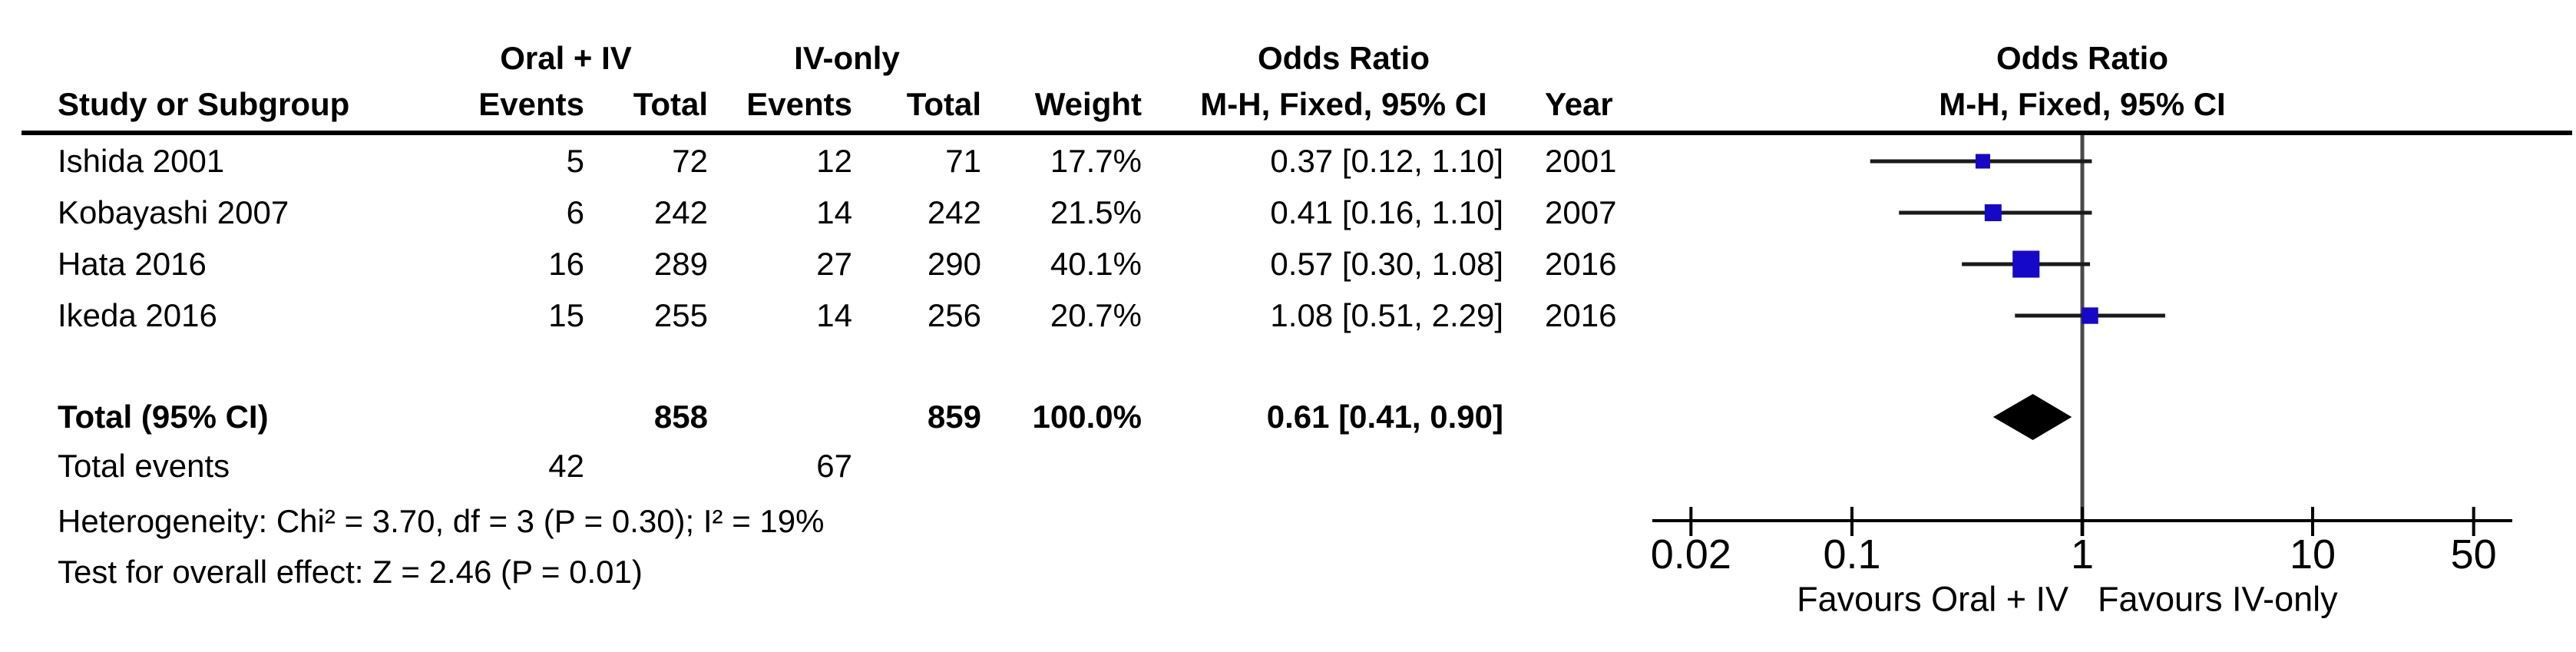 This screenshot has height=652, width=2576. Describe the element at coordinates (1096, 161) in the screenshot. I see `weight-value: 17.7%` at that location.